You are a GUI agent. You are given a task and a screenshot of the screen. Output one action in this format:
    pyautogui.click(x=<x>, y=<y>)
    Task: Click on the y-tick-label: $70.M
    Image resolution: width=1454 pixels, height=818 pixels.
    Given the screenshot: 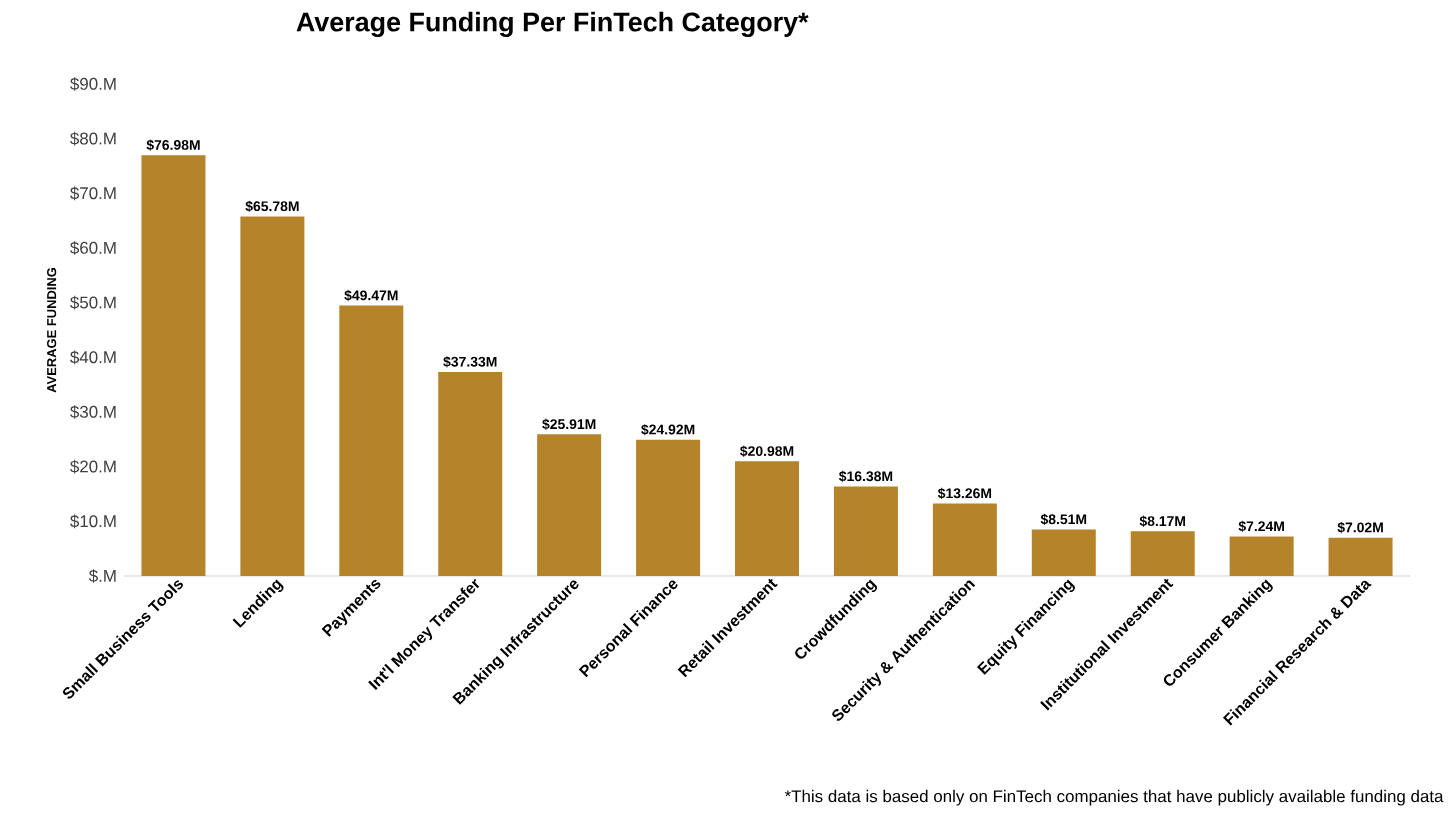 What is the action you would take?
    pyautogui.click(x=93, y=193)
    